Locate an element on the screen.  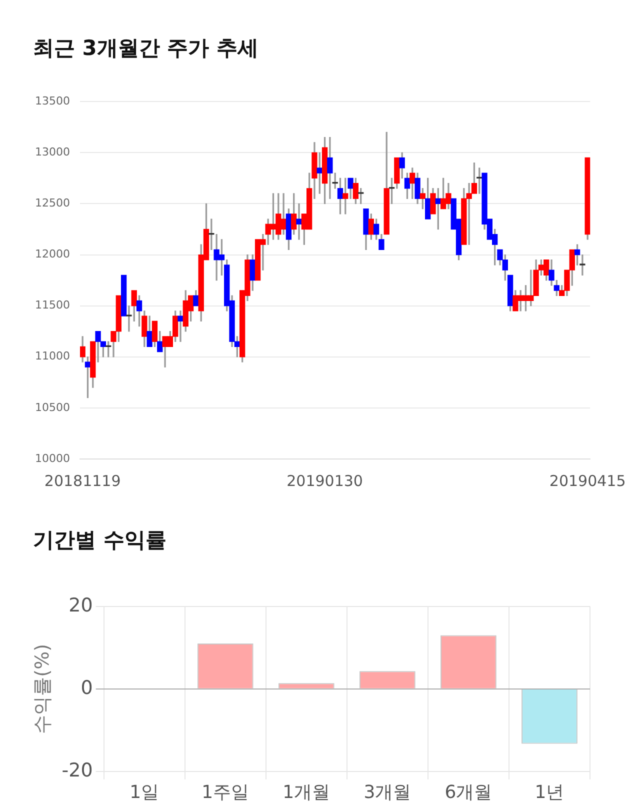
y-tick-label: 13000 is located at coordinates (52, 152).